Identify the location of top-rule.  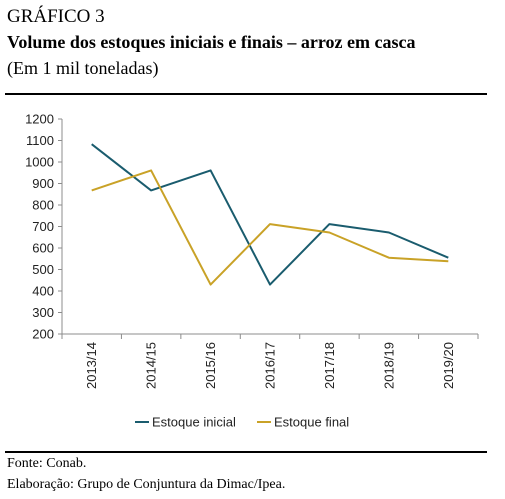
(246, 94).